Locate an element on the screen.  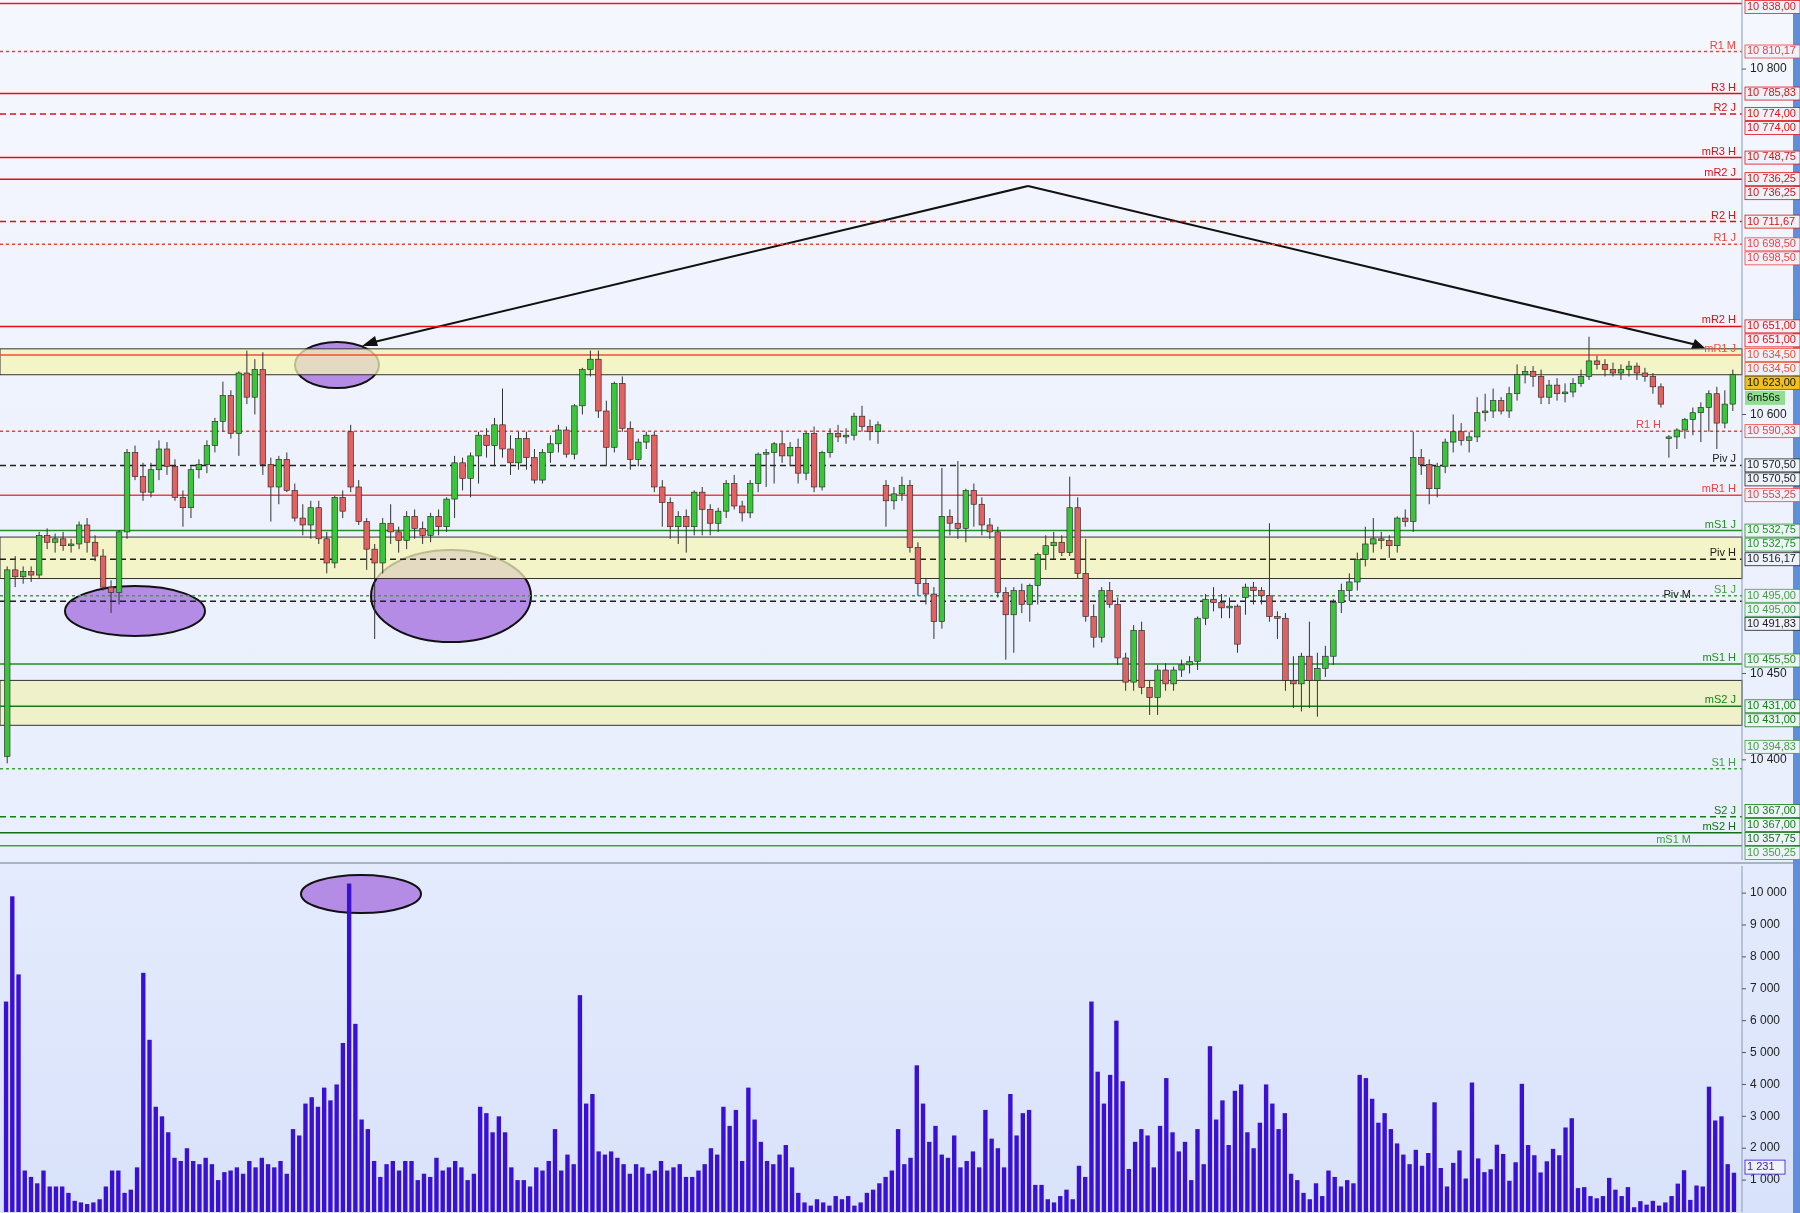
text: 10 590,33 is located at coordinates (1771, 430).